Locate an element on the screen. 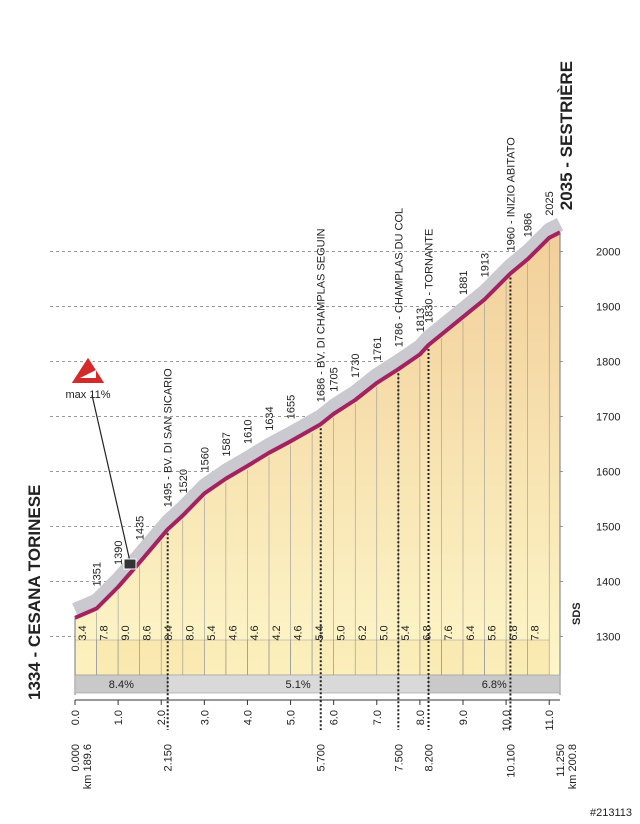 This screenshot has width=640, height=824. x-tick-label: 3.0 is located at coordinates (205, 717).